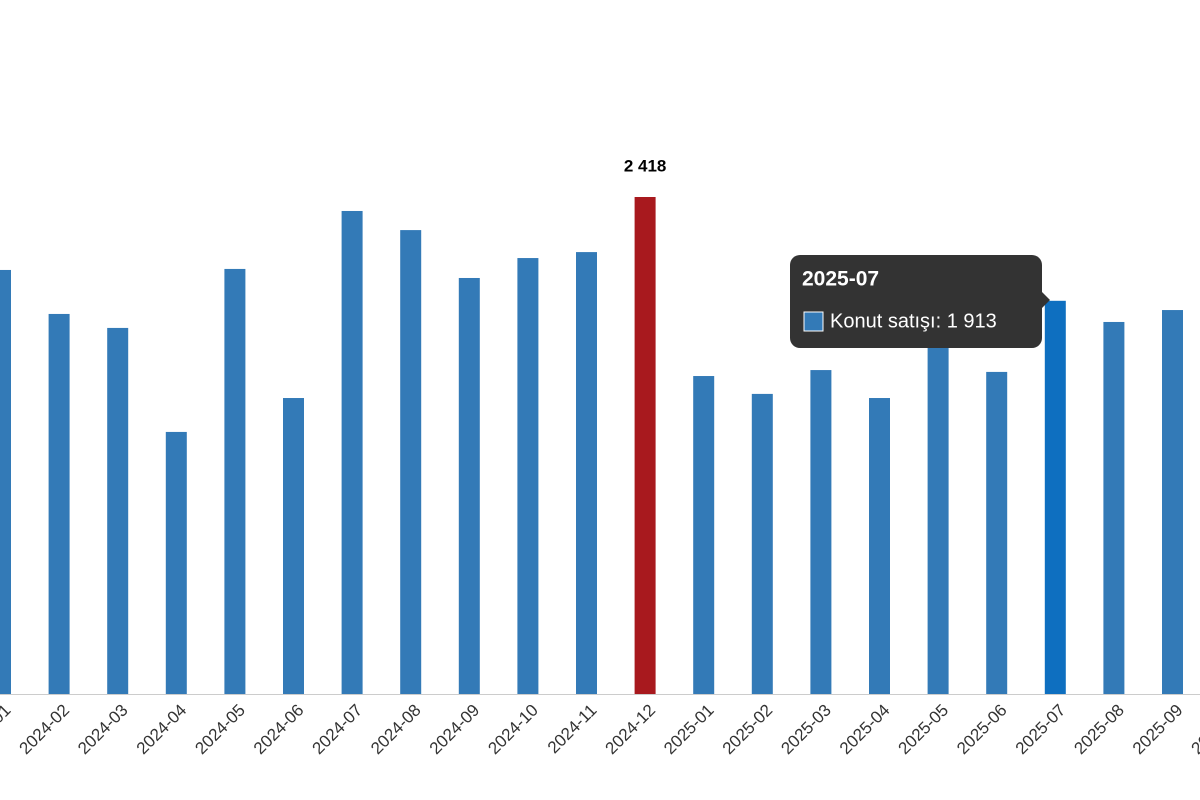  I want to click on tooltip-box, so click(916, 301).